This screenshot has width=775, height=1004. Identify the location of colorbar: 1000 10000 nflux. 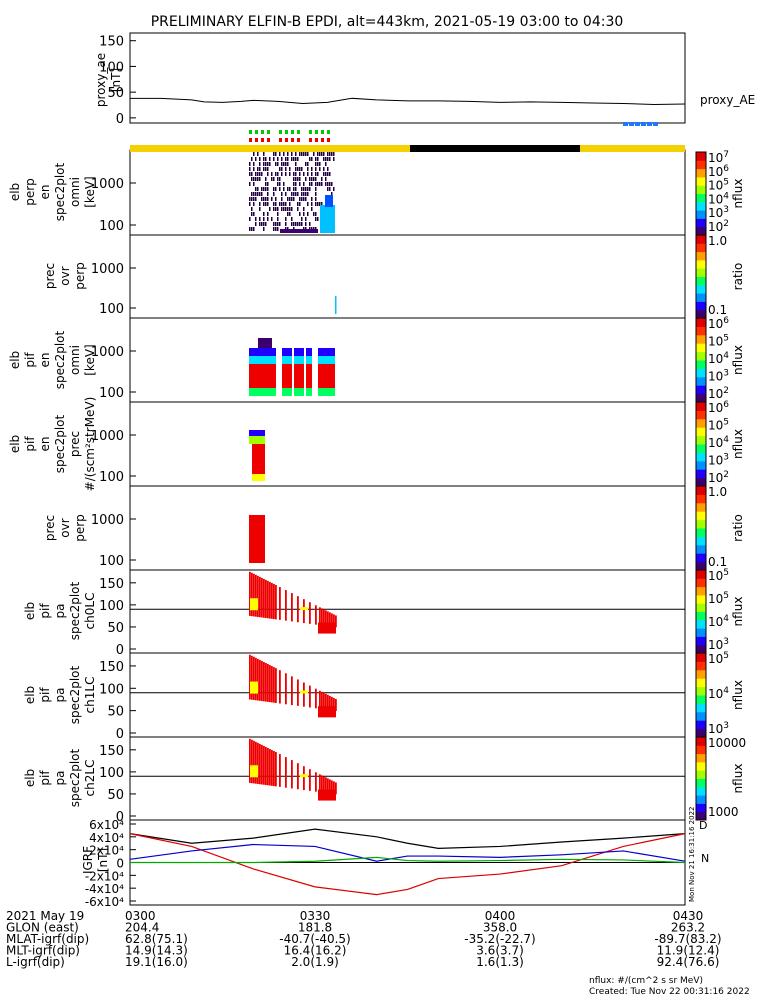
(720, 778).